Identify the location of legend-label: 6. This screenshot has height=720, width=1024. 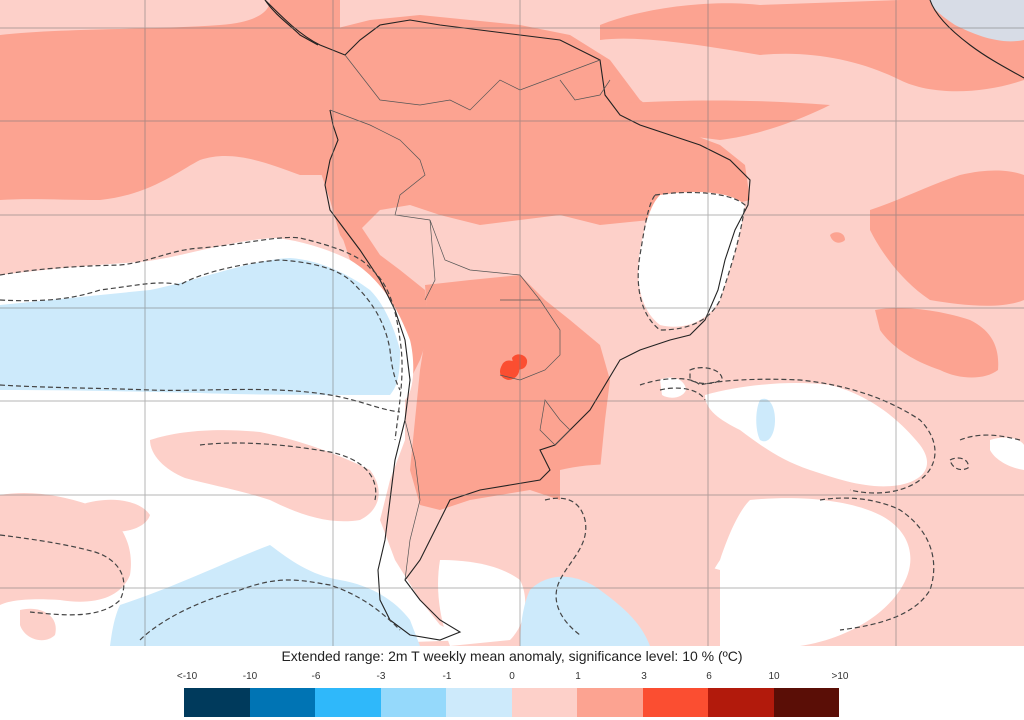
(709, 676).